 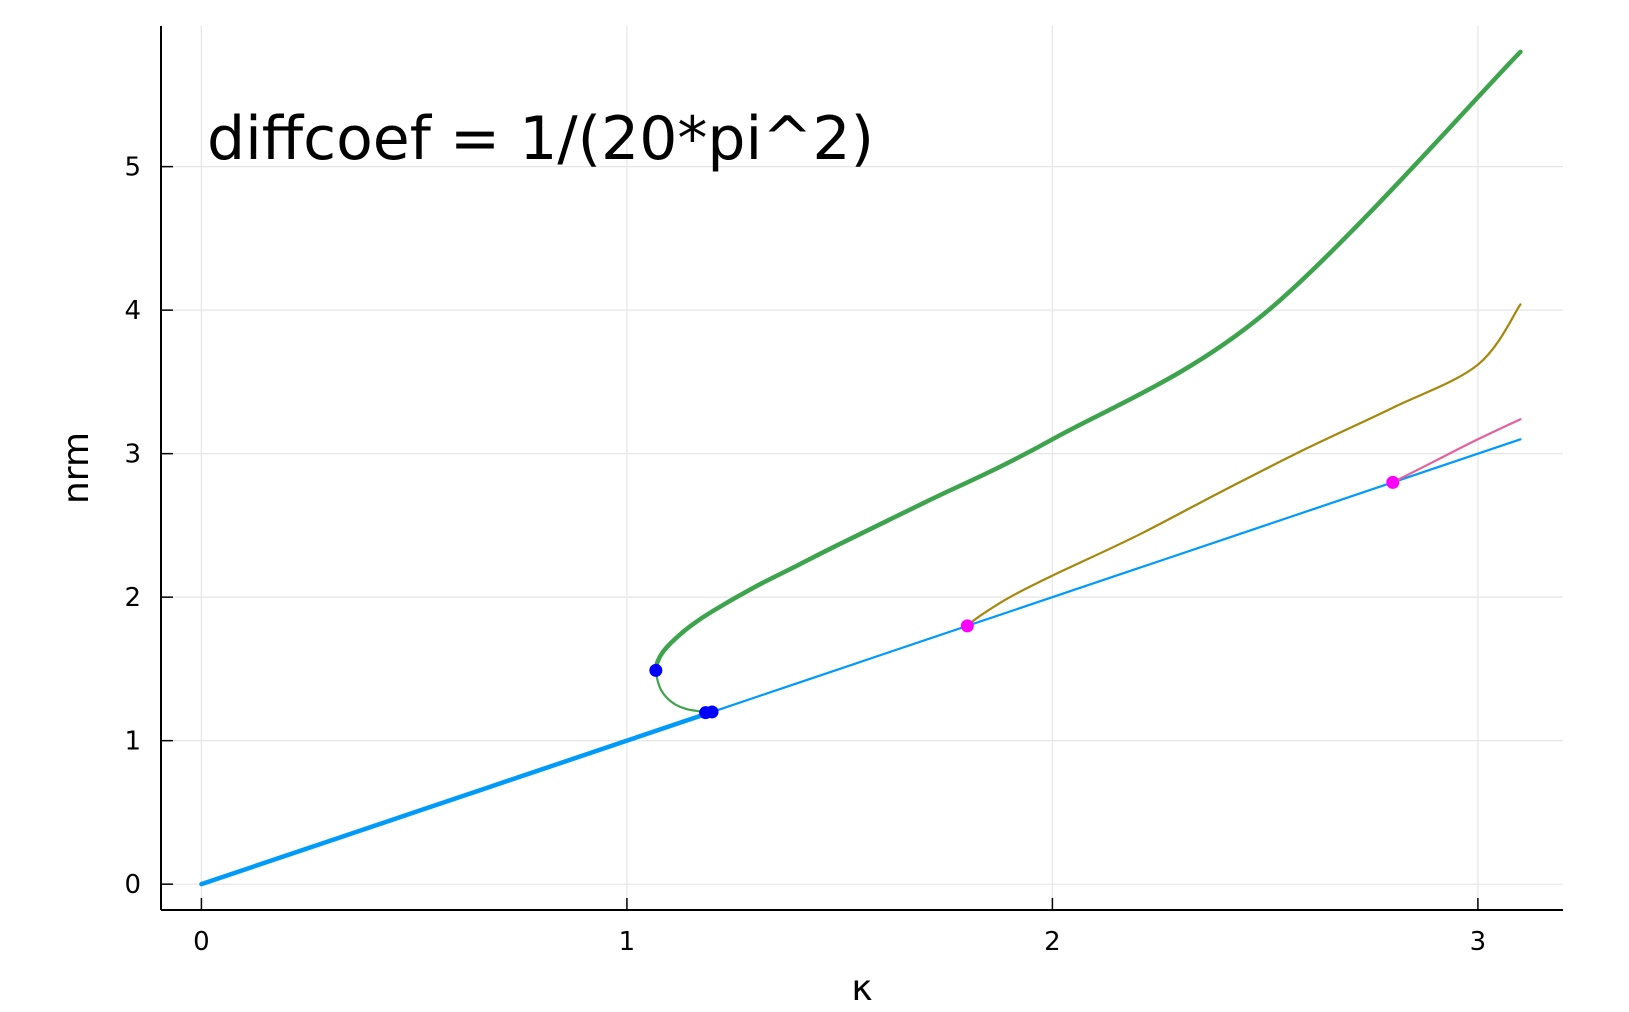 I want to click on x-axis-label: κ, so click(x=861, y=988).